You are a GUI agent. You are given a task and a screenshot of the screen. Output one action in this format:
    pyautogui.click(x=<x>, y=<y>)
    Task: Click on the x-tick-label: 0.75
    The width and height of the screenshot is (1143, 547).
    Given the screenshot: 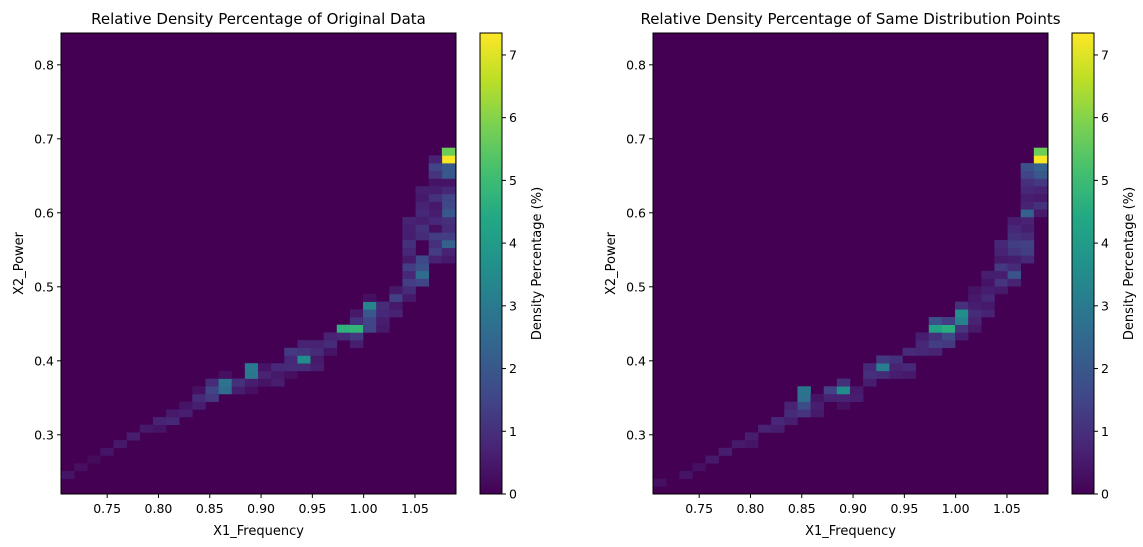 What is the action you would take?
    pyautogui.click(x=699, y=508)
    